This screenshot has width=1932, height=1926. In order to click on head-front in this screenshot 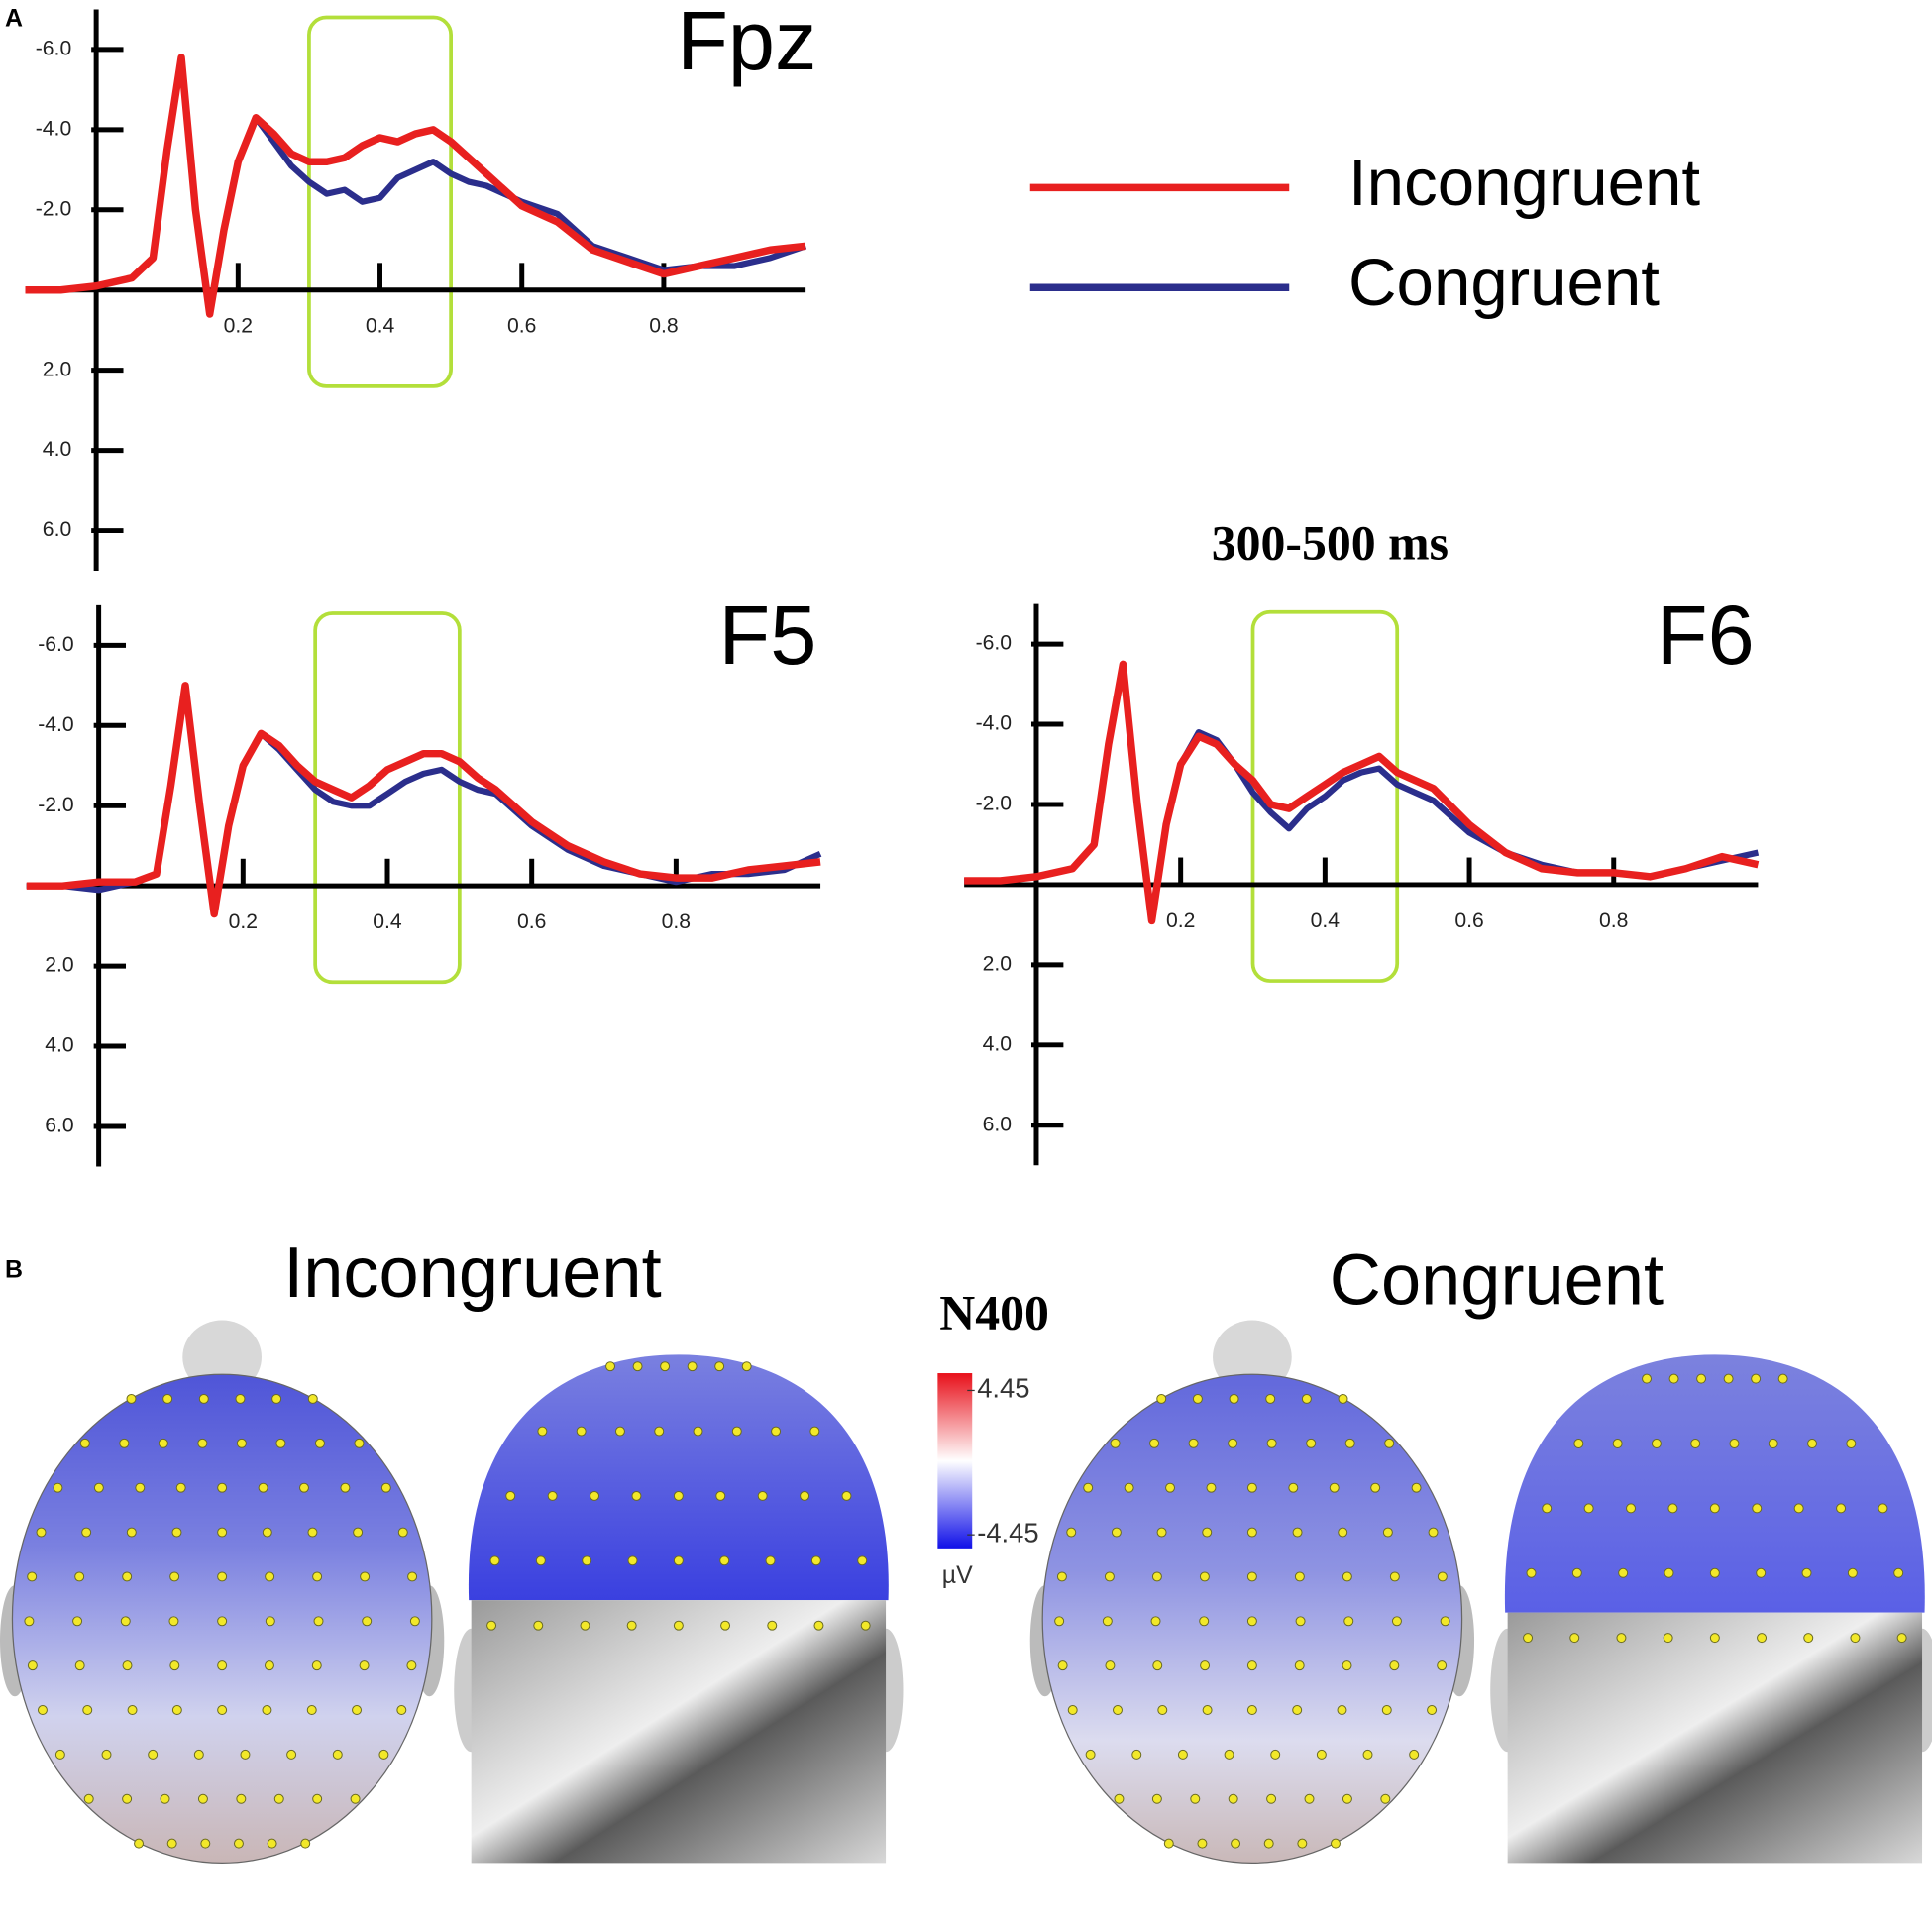, I will do `click(679, 1477)`.